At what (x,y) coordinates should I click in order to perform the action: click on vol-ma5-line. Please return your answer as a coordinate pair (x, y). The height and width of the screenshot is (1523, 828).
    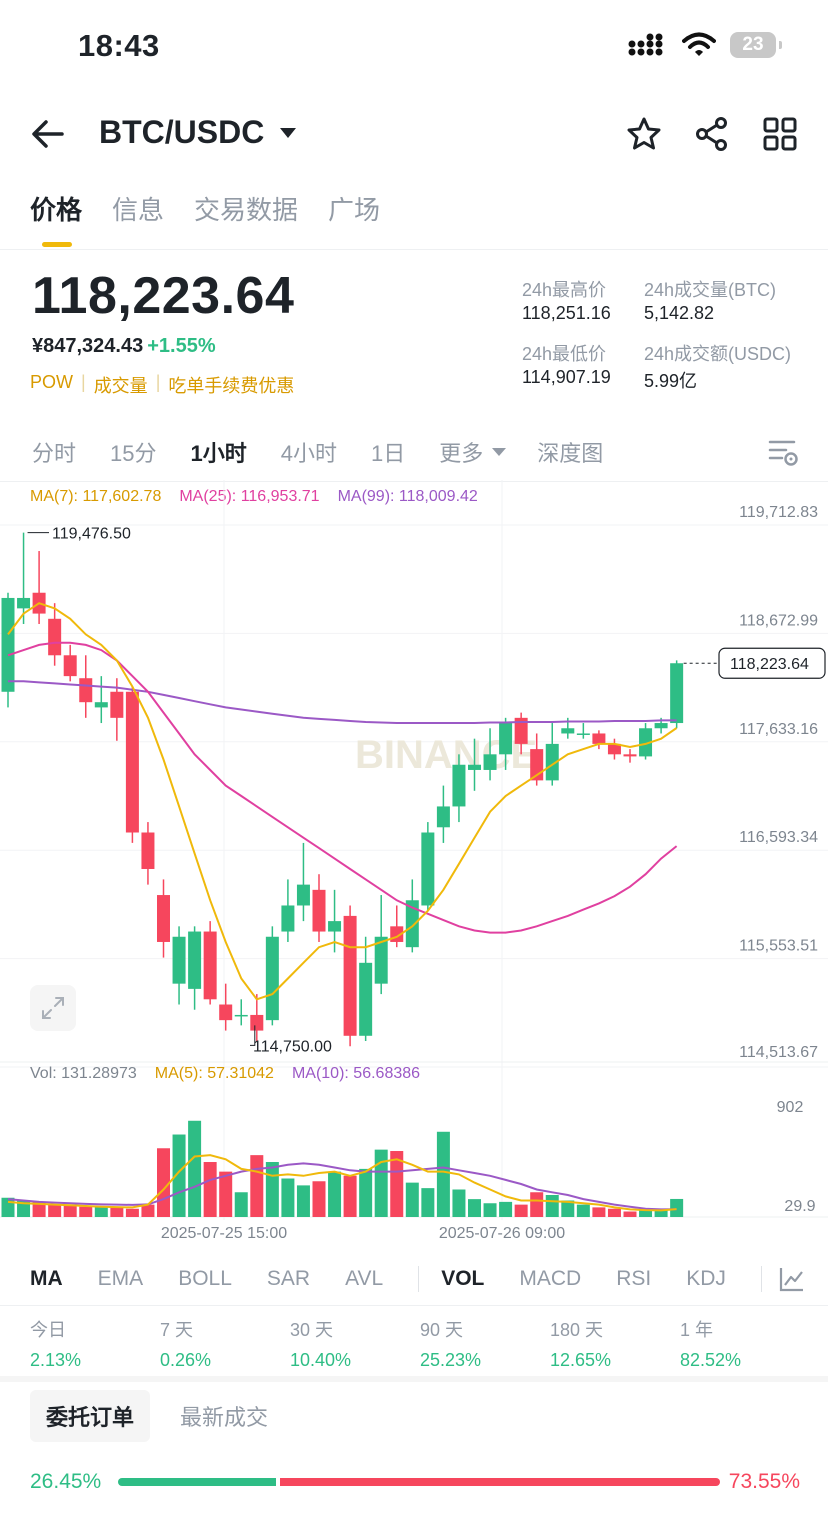
    Looking at the image, I should click on (342, 1183).